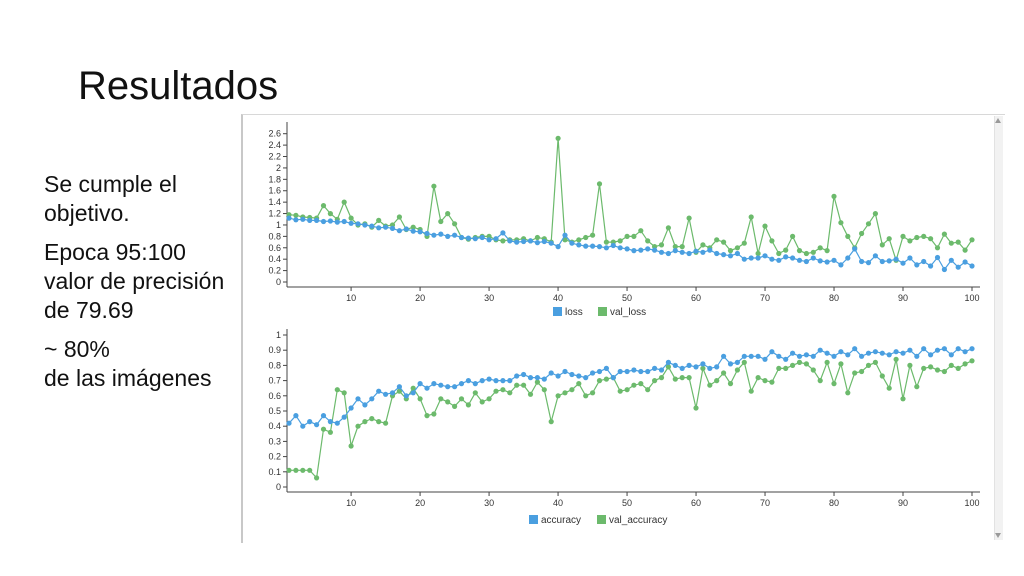 The width and height of the screenshot is (1024, 576). Describe the element at coordinates (420, 503) in the screenshot. I see `x-tick-label: 20` at that location.